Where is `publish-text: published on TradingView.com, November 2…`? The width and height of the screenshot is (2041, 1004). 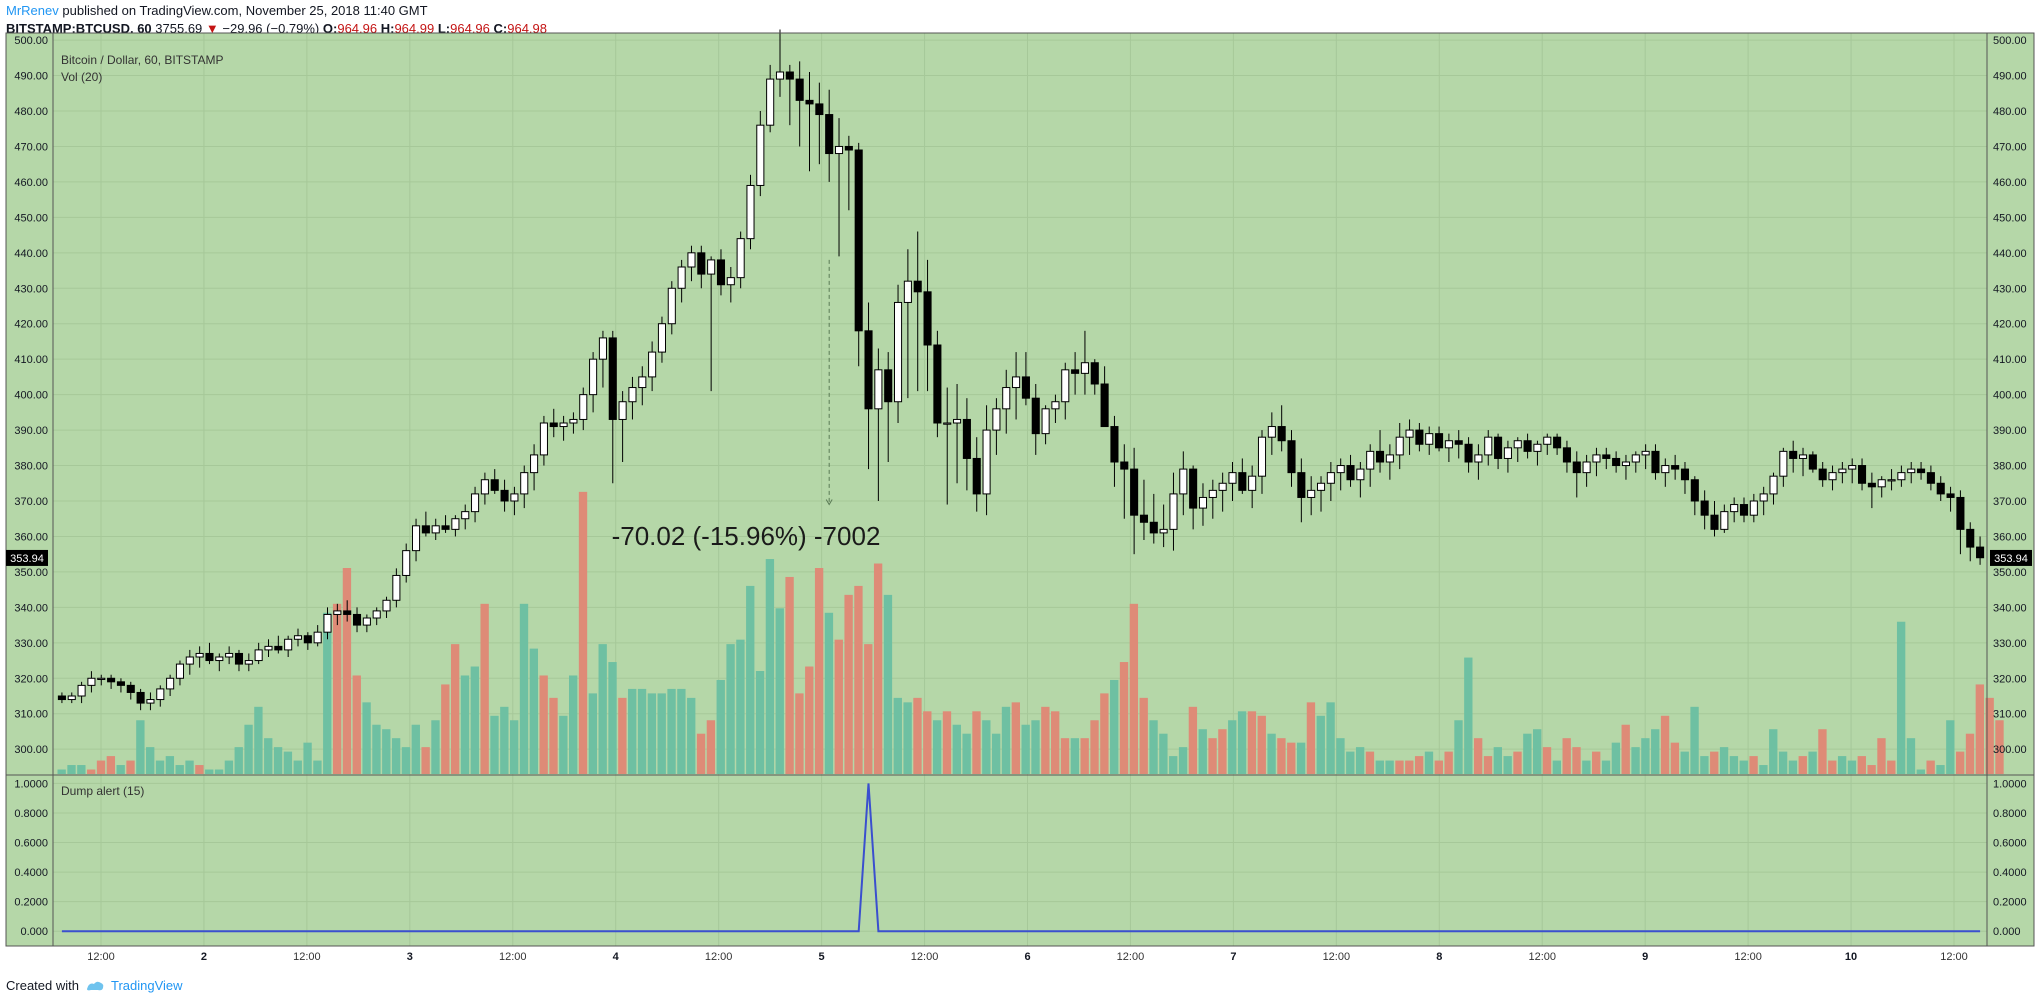 publish-text: published on TradingView.com, November 2… is located at coordinates (245, 10).